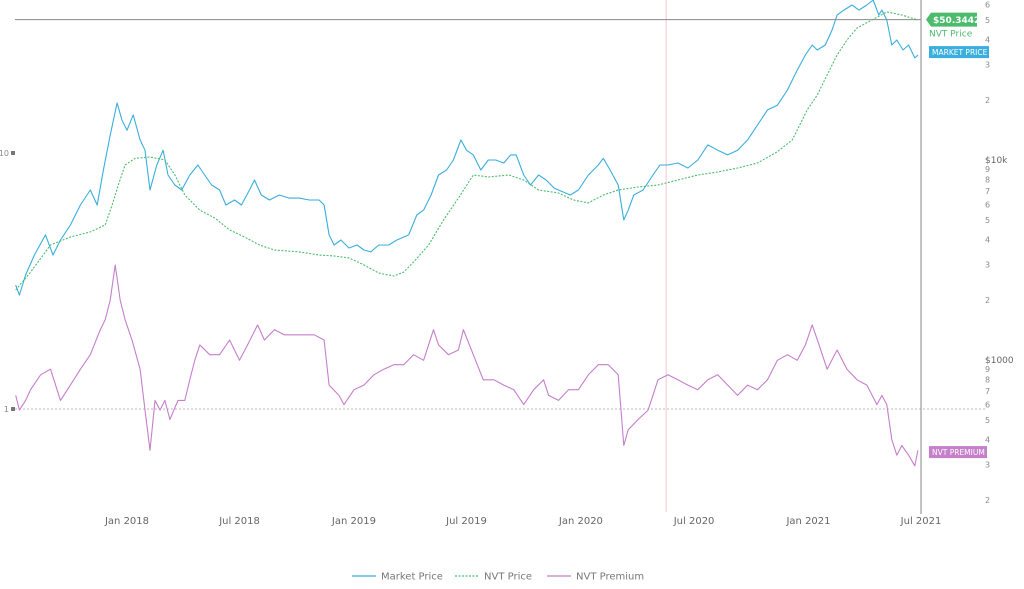 This screenshot has width=1024, height=589. What do you see at coordinates (580, 521) in the screenshot?
I see `x-tick-label: Jan 2020` at bounding box center [580, 521].